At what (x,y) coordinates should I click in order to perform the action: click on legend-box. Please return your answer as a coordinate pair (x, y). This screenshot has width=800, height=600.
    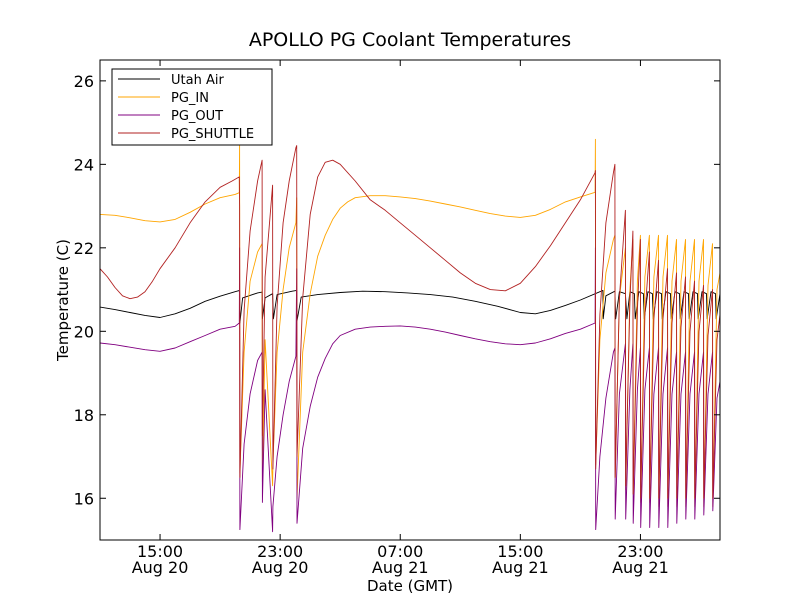
    Looking at the image, I should click on (192, 107).